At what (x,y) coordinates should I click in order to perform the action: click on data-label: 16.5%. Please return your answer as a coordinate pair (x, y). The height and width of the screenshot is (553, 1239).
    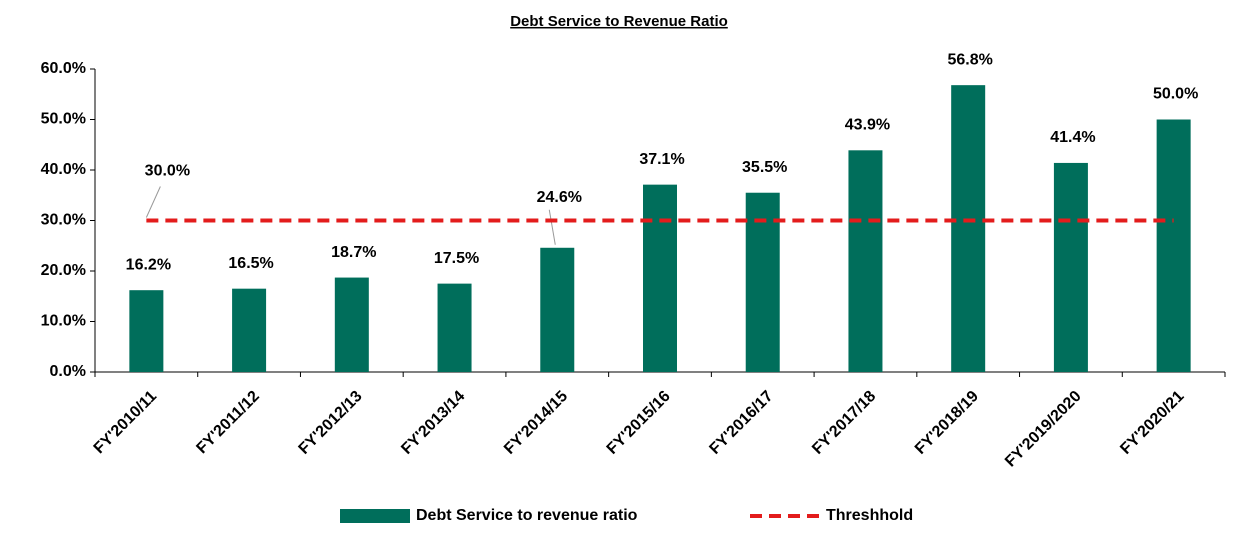
    Looking at the image, I should click on (250, 263).